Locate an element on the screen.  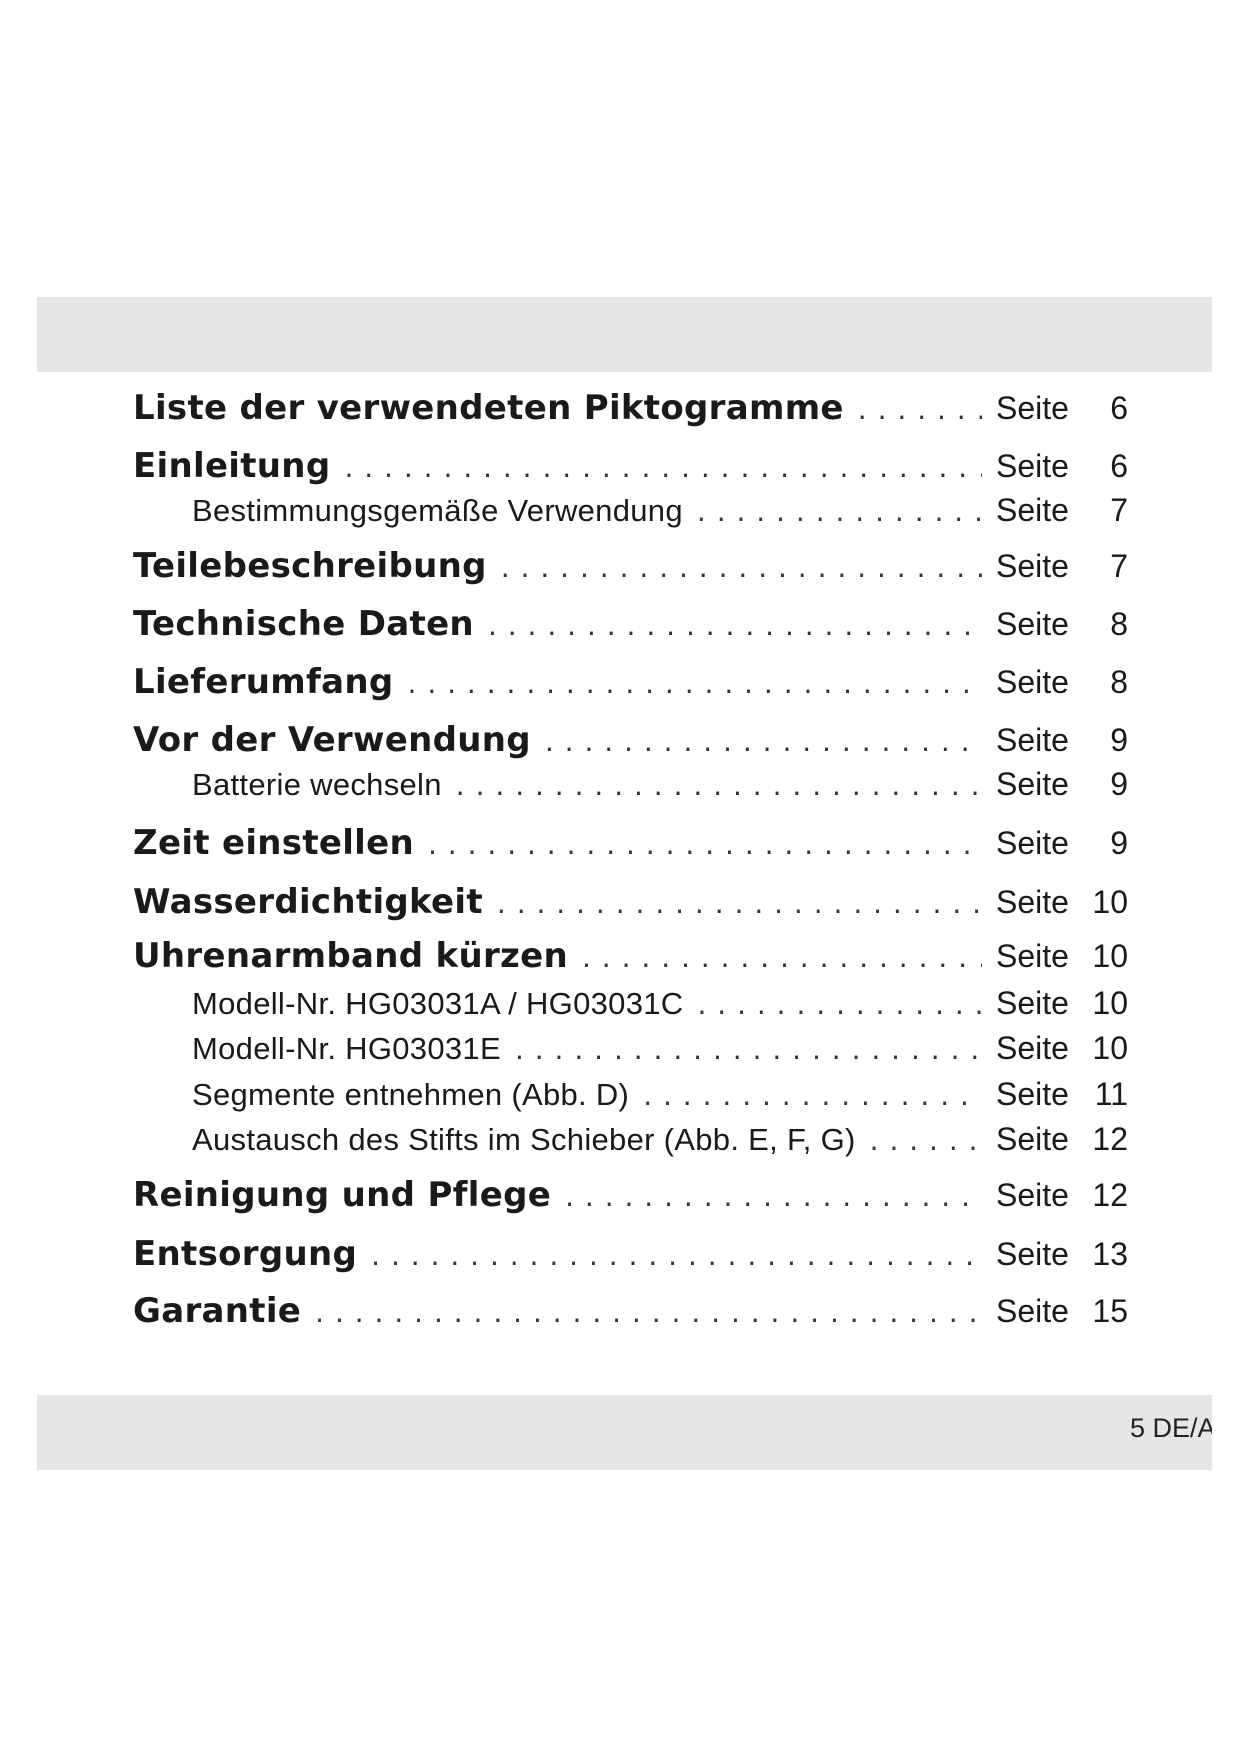
toc-entry-page: Seite 13 is located at coordinates (1062, 1254).